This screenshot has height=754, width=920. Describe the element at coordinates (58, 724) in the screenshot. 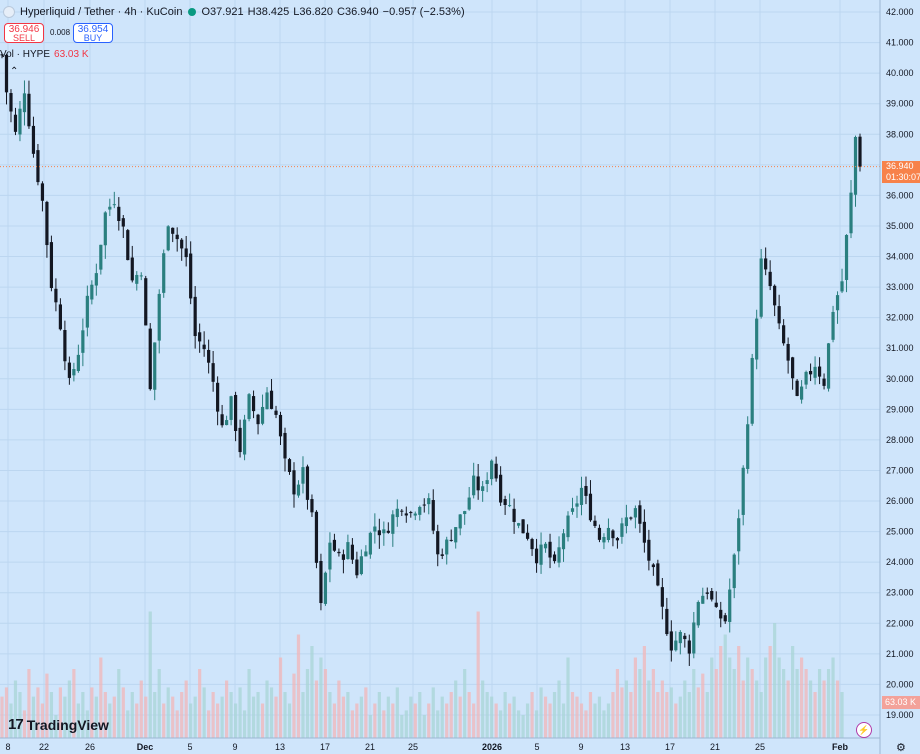

I see `tradingview-logo: 17 TradingView` at that location.